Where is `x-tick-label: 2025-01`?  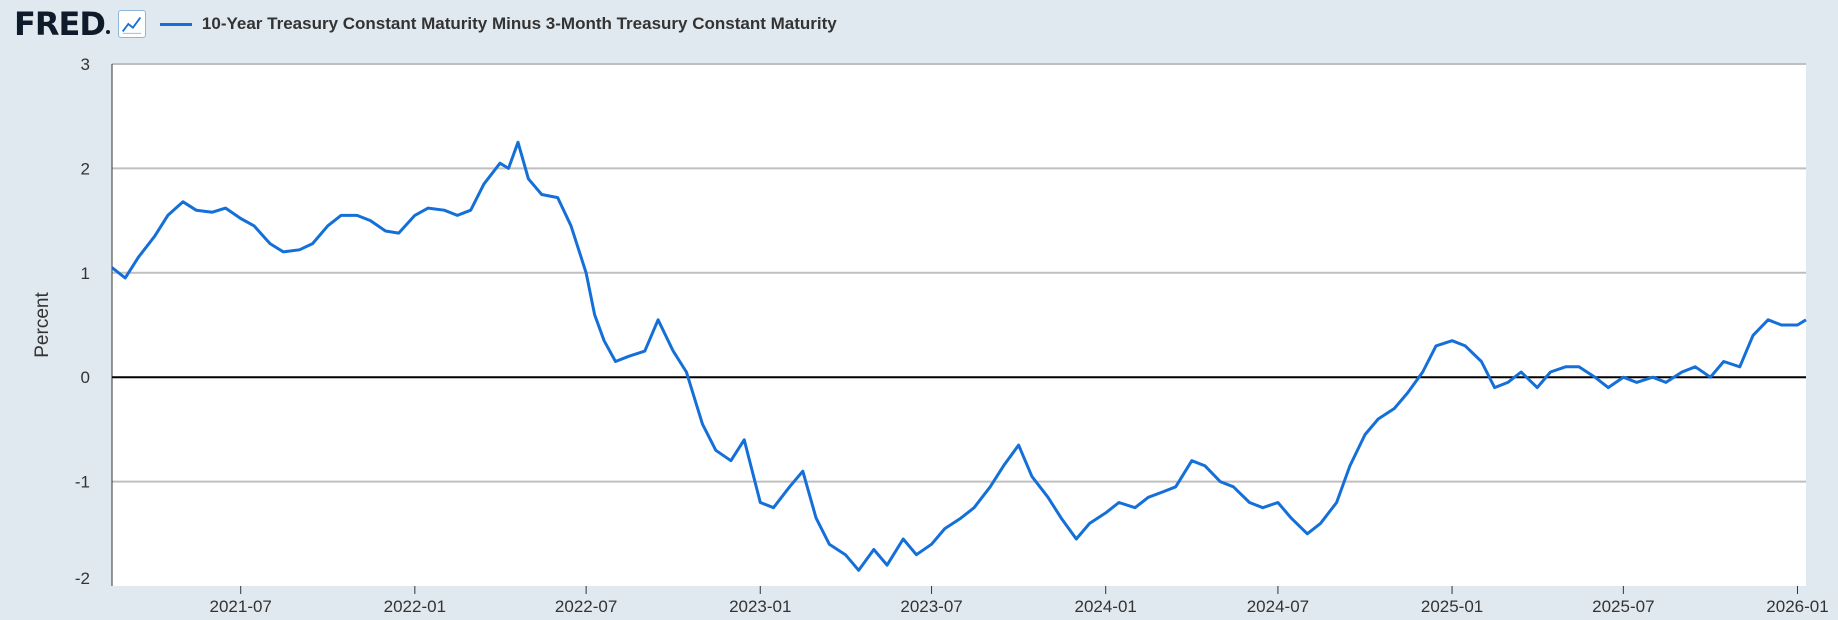 x-tick-label: 2025-01 is located at coordinates (1452, 606).